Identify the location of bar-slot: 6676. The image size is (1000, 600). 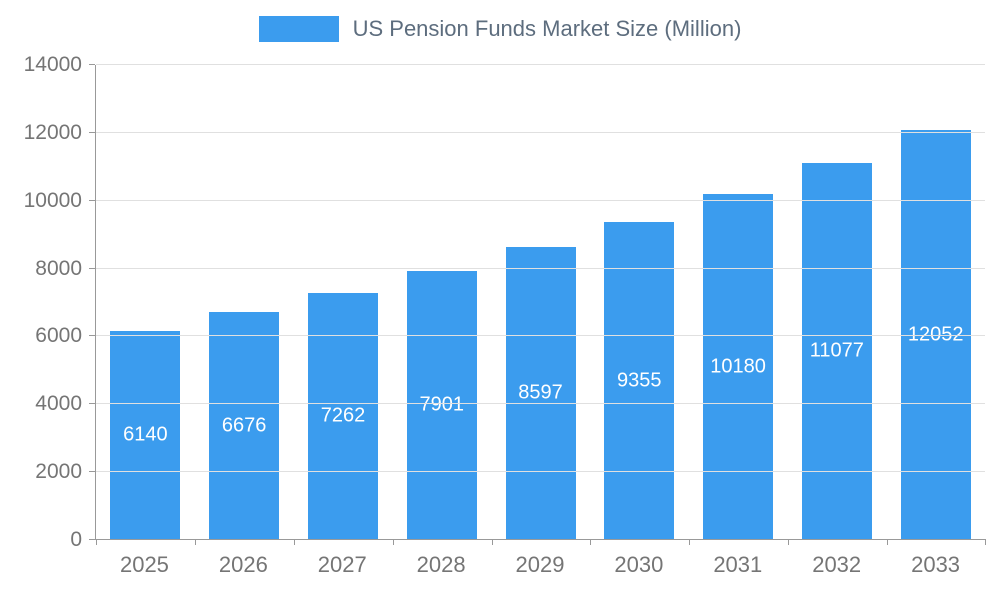
(244, 302).